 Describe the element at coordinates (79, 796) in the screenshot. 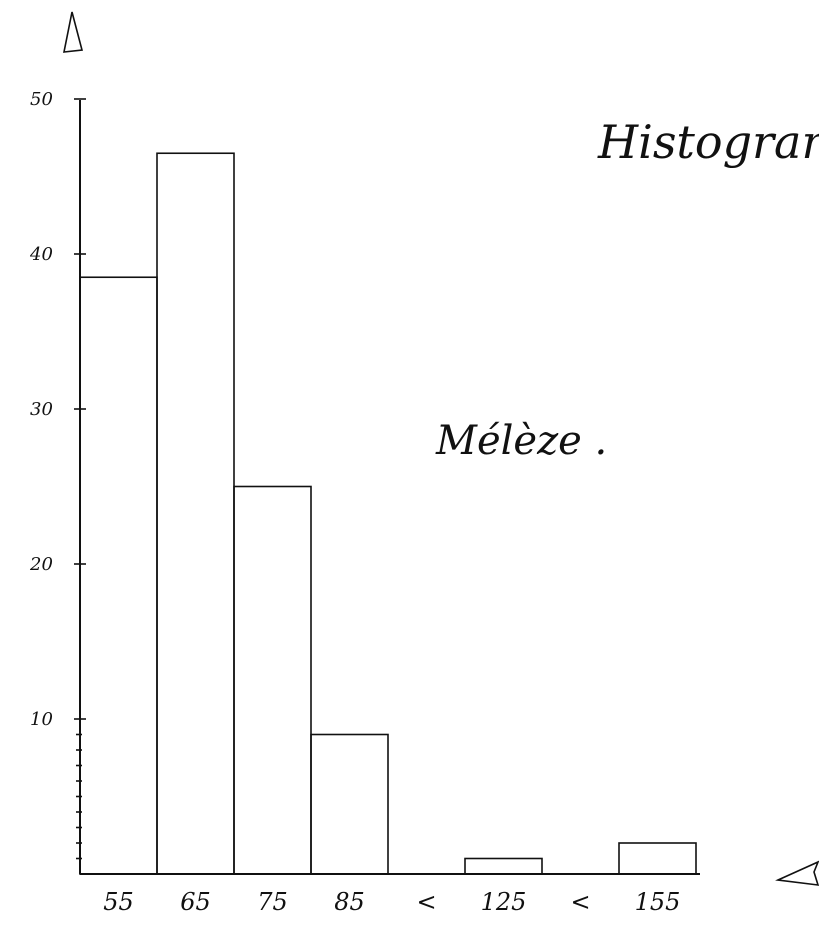

I see `y-minor-ticks` at that location.